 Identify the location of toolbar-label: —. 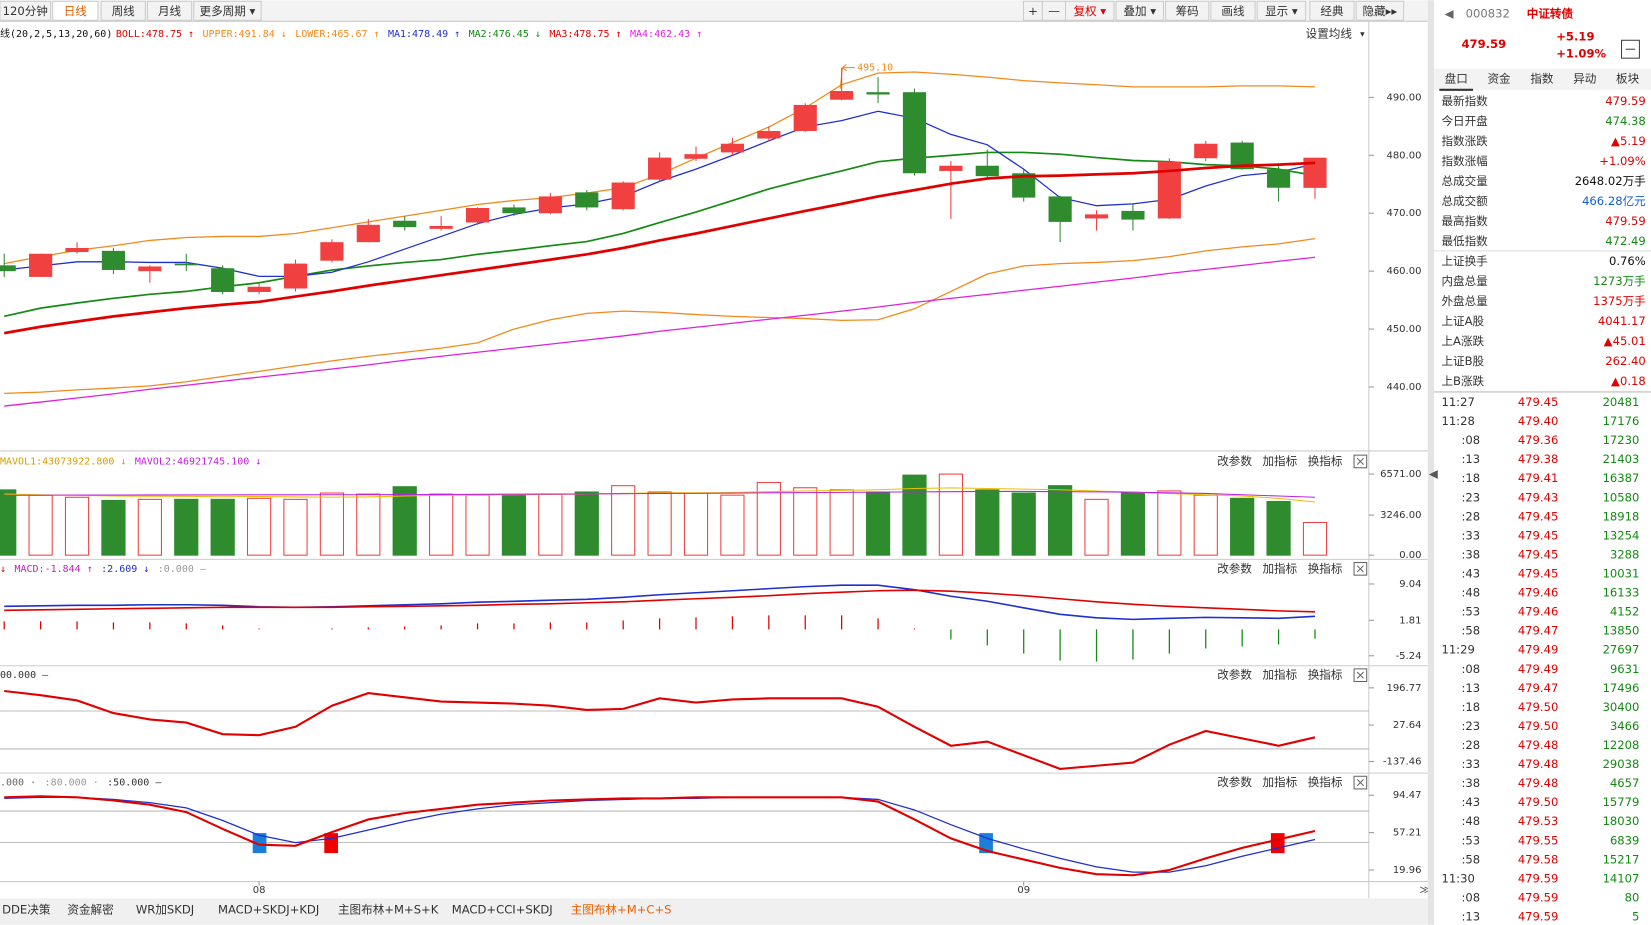
(1054, 11).